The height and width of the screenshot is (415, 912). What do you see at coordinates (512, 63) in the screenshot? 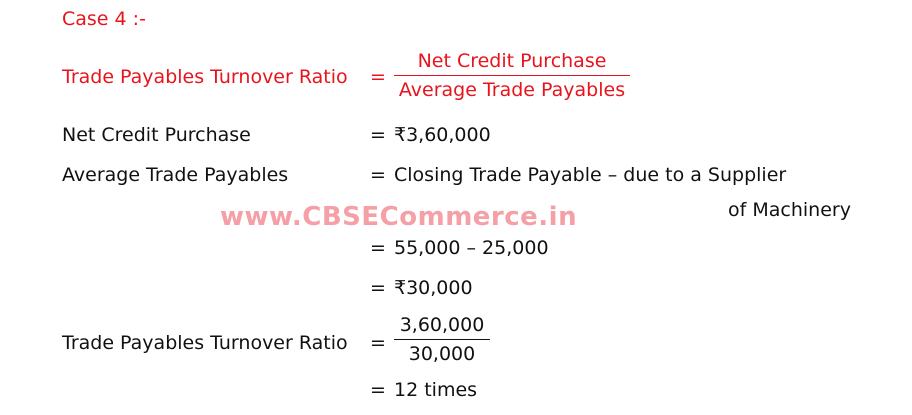
I see `numerator: Net Credit Purchase` at bounding box center [512, 63].